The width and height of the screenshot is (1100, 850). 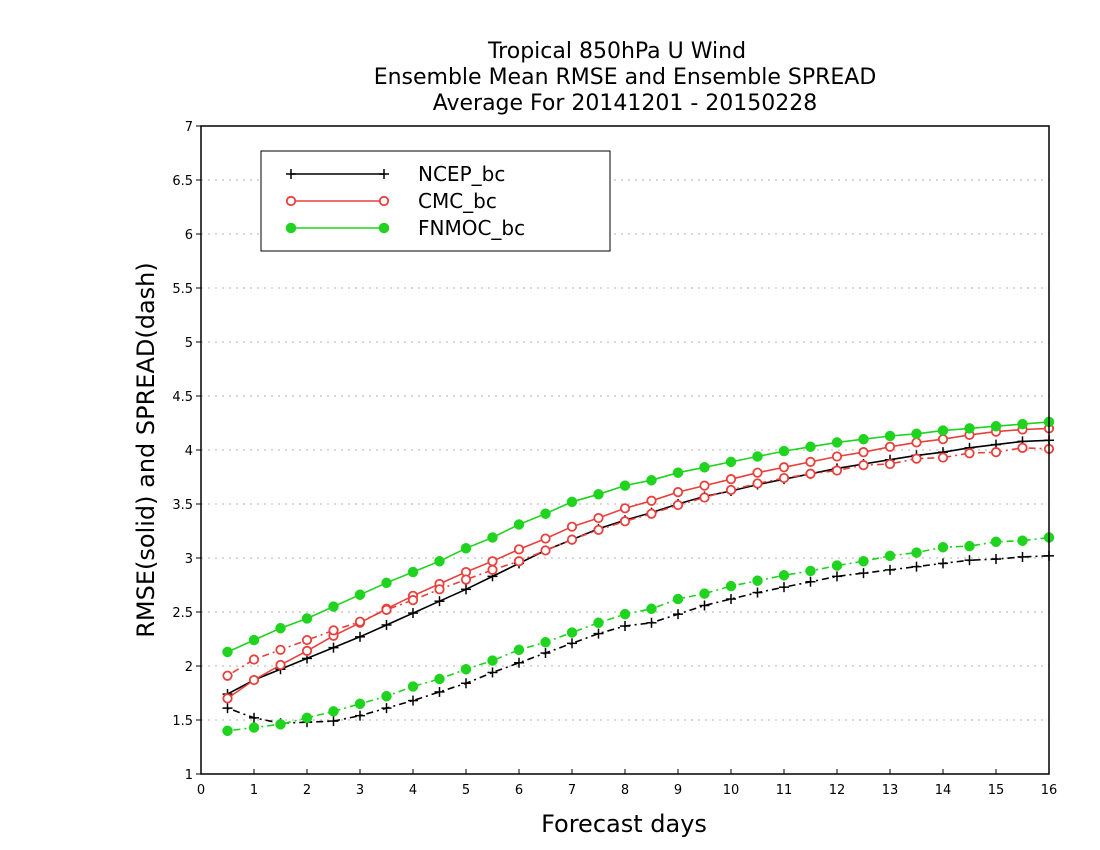 What do you see at coordinates (182, 721) in the screenshot?
I see `y-tick-label: 1.5` at bounding box center [182, 721].